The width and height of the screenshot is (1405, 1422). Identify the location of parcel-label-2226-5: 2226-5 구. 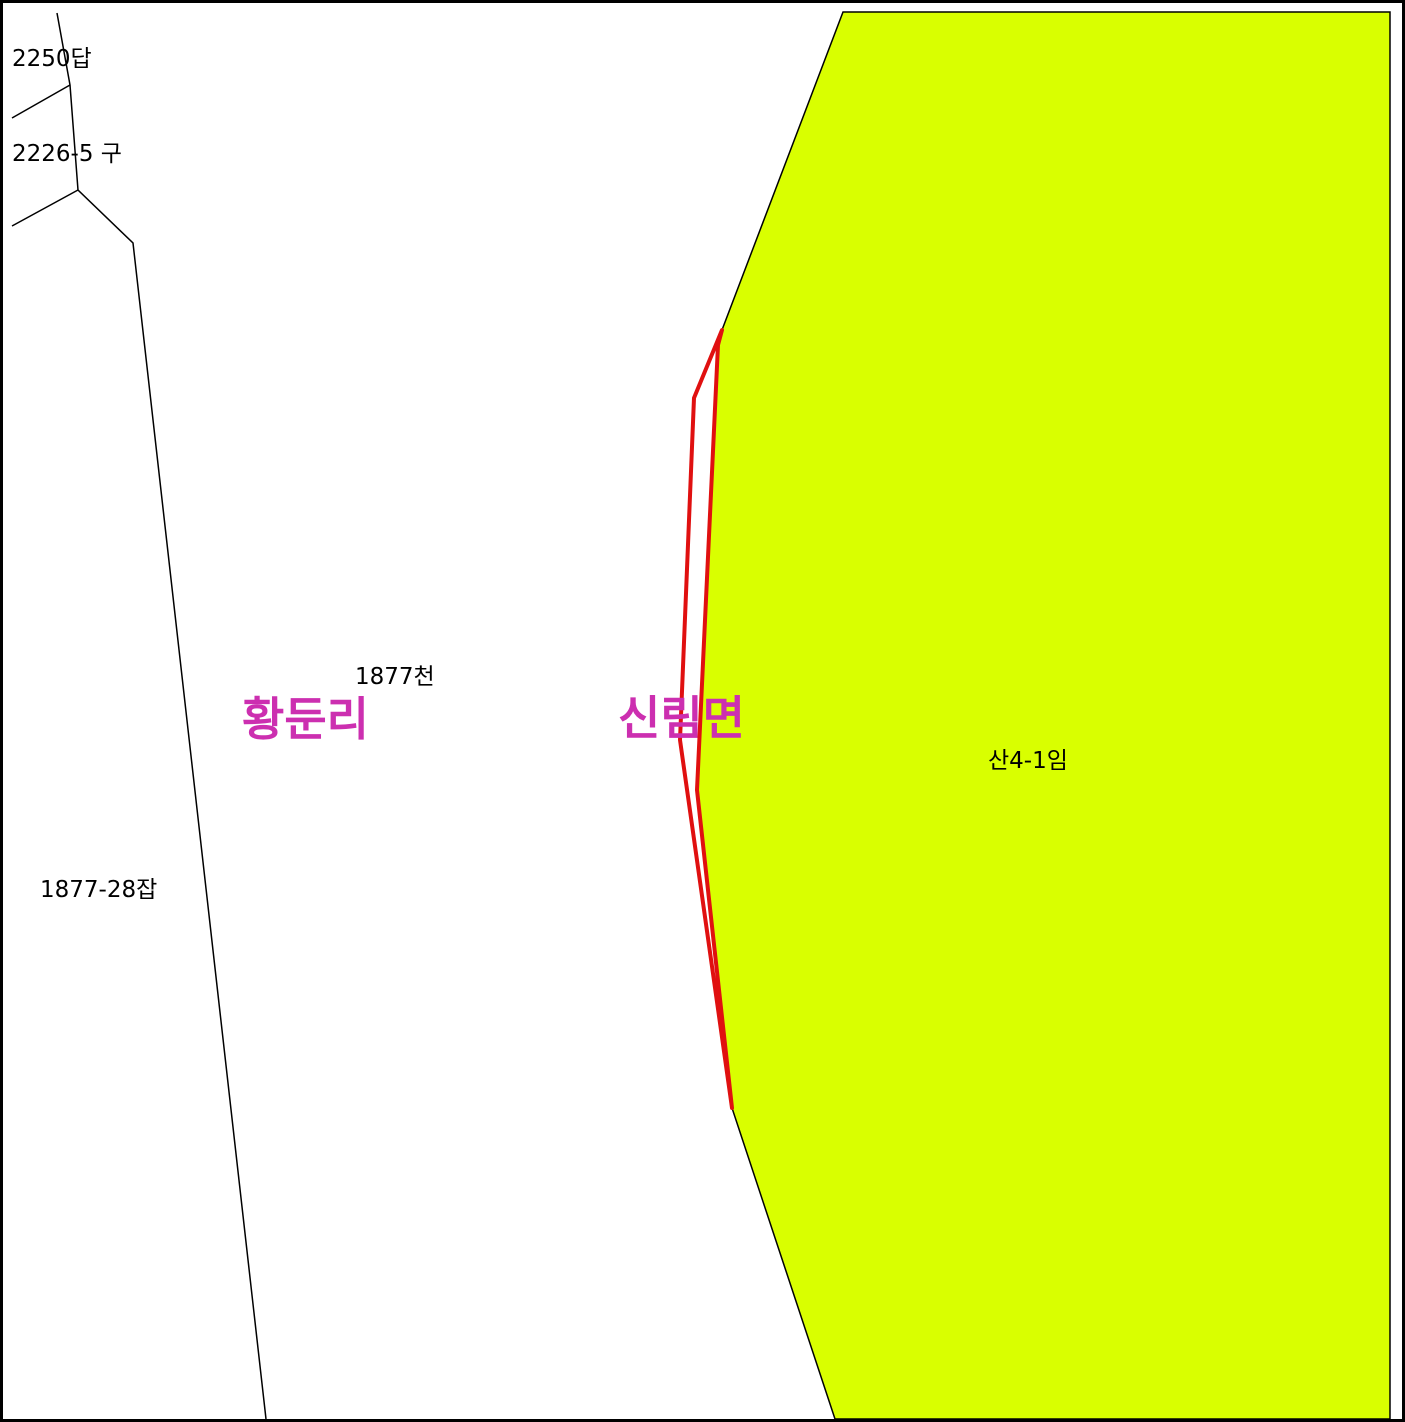
(67, 154).